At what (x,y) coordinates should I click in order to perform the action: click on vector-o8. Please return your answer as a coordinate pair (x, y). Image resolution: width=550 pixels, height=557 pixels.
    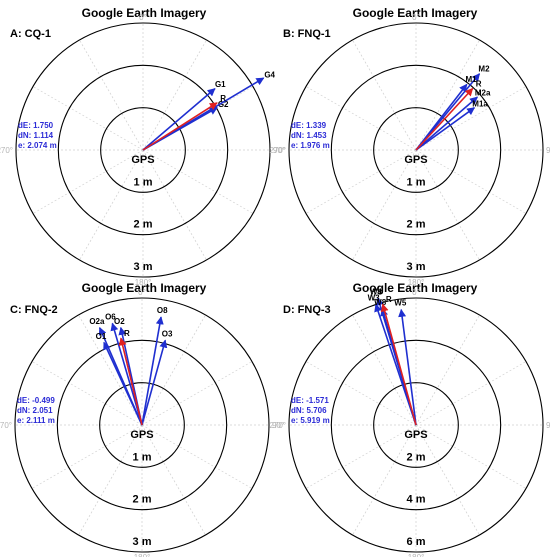
    Looking at the image, I should click on (152, 371).